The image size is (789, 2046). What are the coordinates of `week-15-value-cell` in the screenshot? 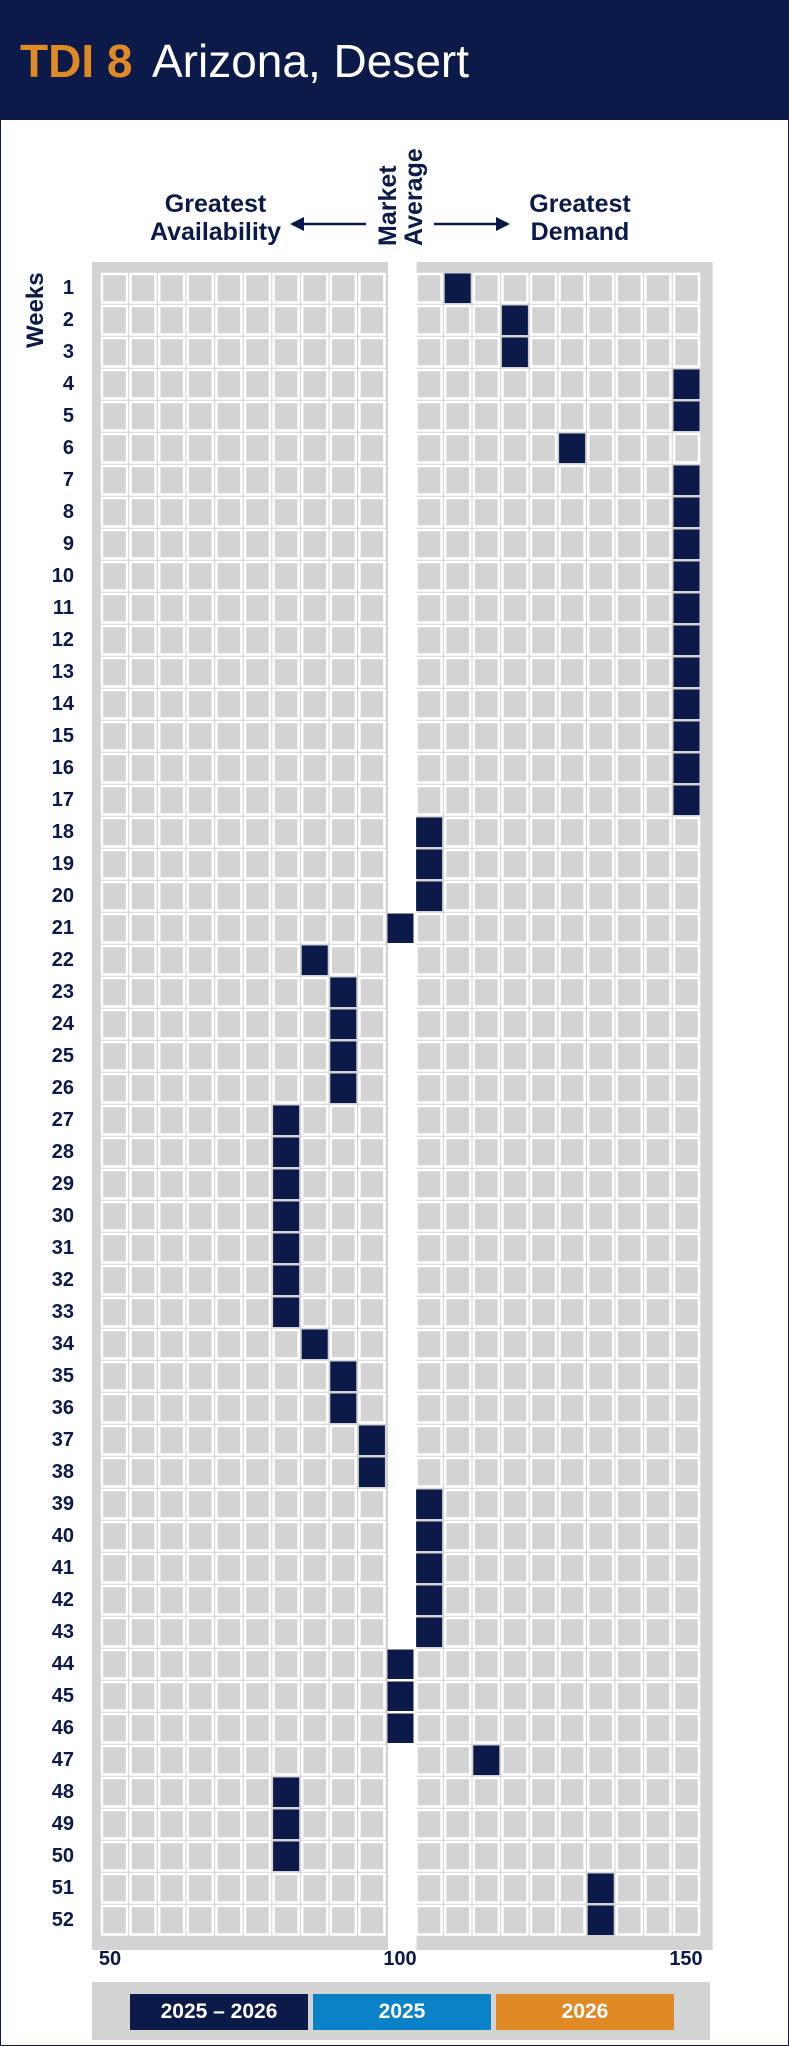 It's located at (686, 736).